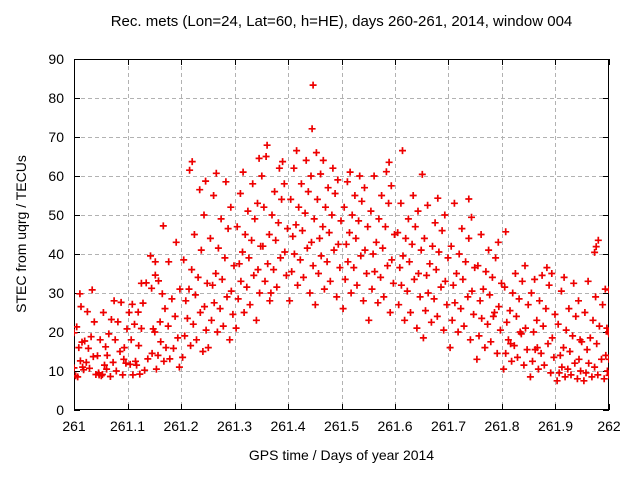  I want to click on y-tick-label: 50, so click(56, 215).